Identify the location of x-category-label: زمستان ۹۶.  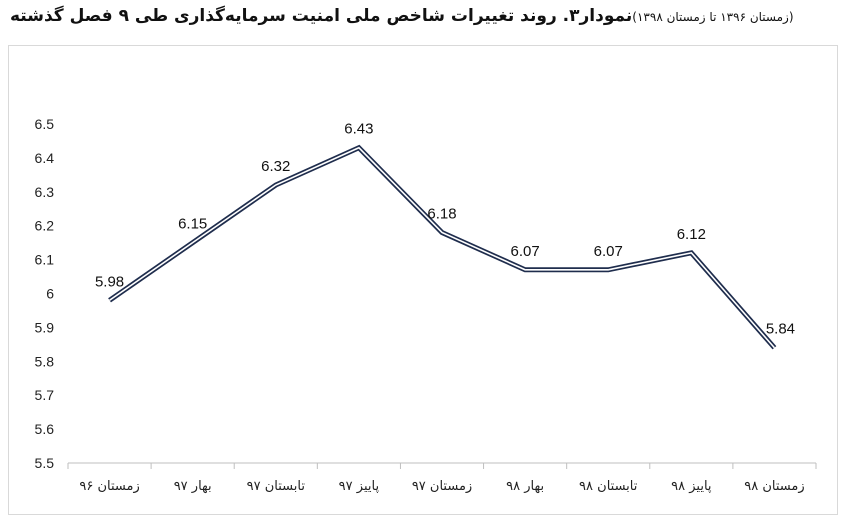
(109, 486).